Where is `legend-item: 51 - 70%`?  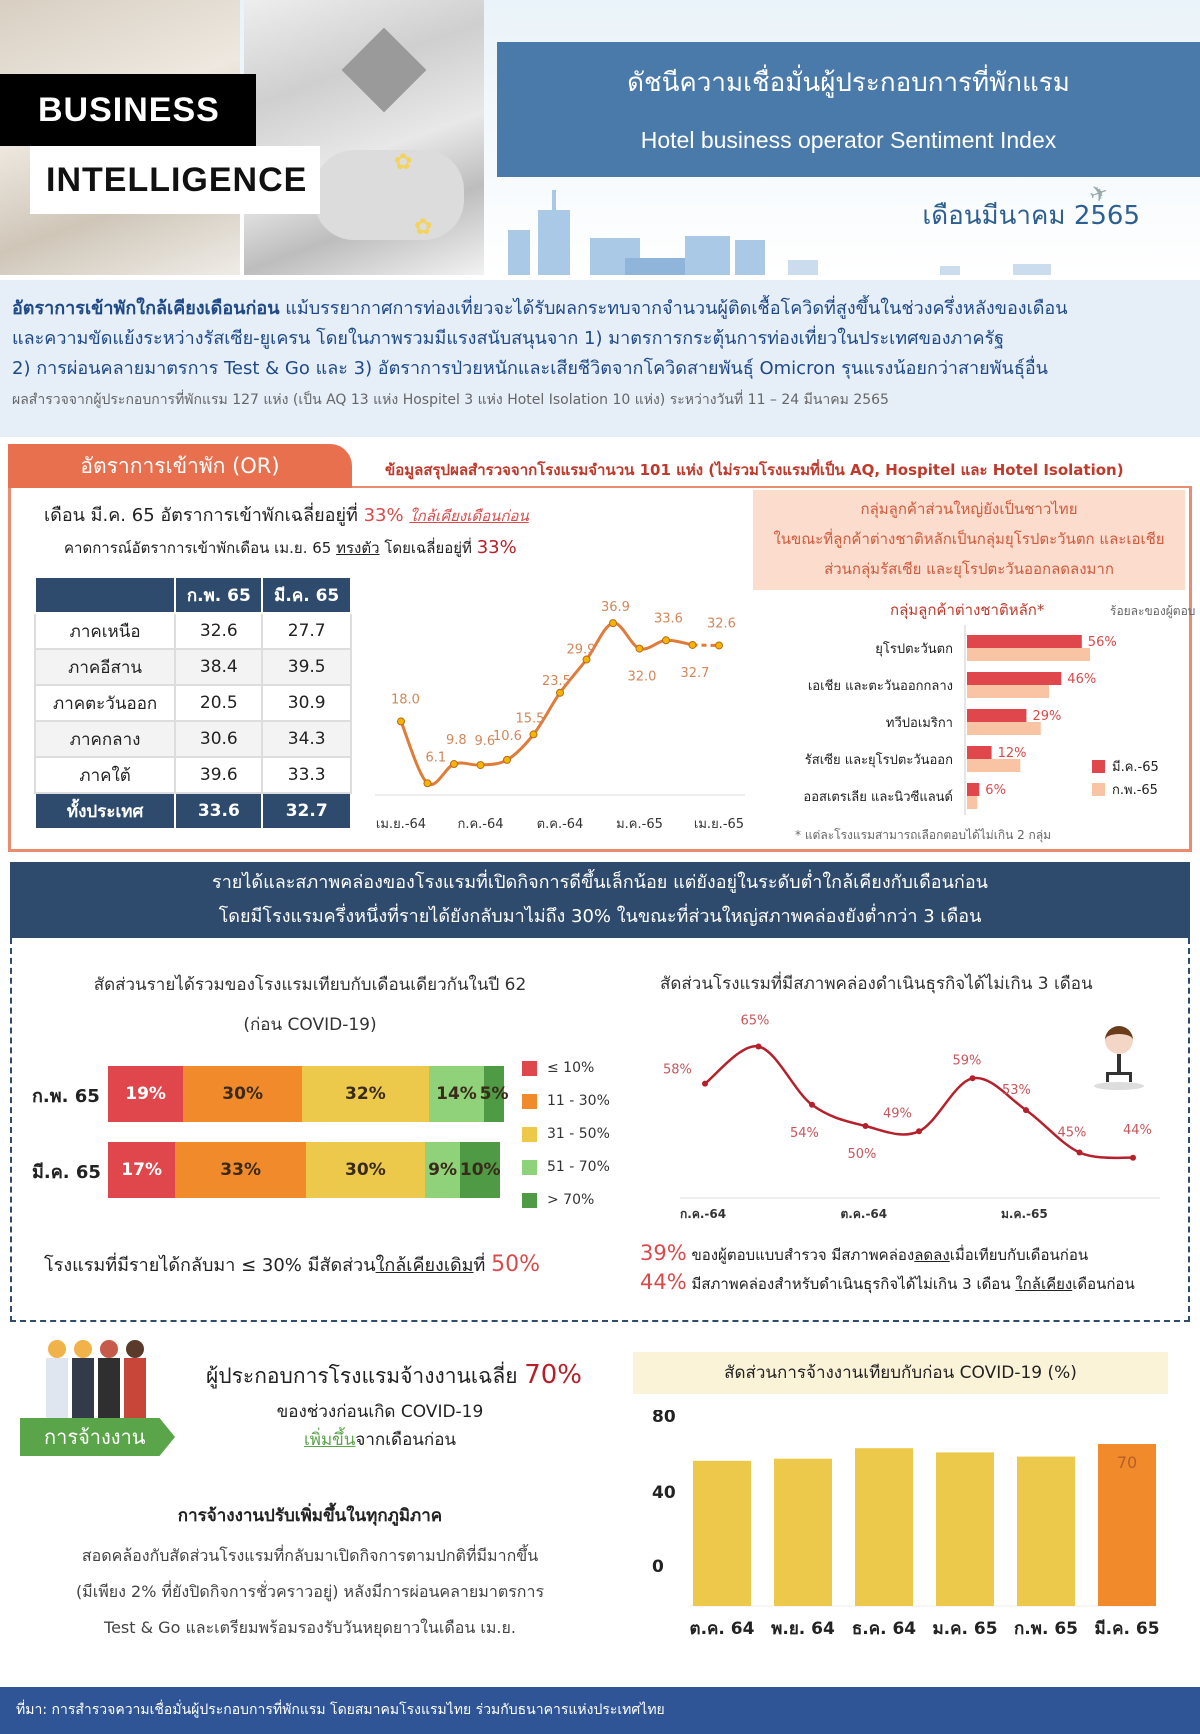 legend-item: 51 - 70% is located at coordinates (566, 1167).